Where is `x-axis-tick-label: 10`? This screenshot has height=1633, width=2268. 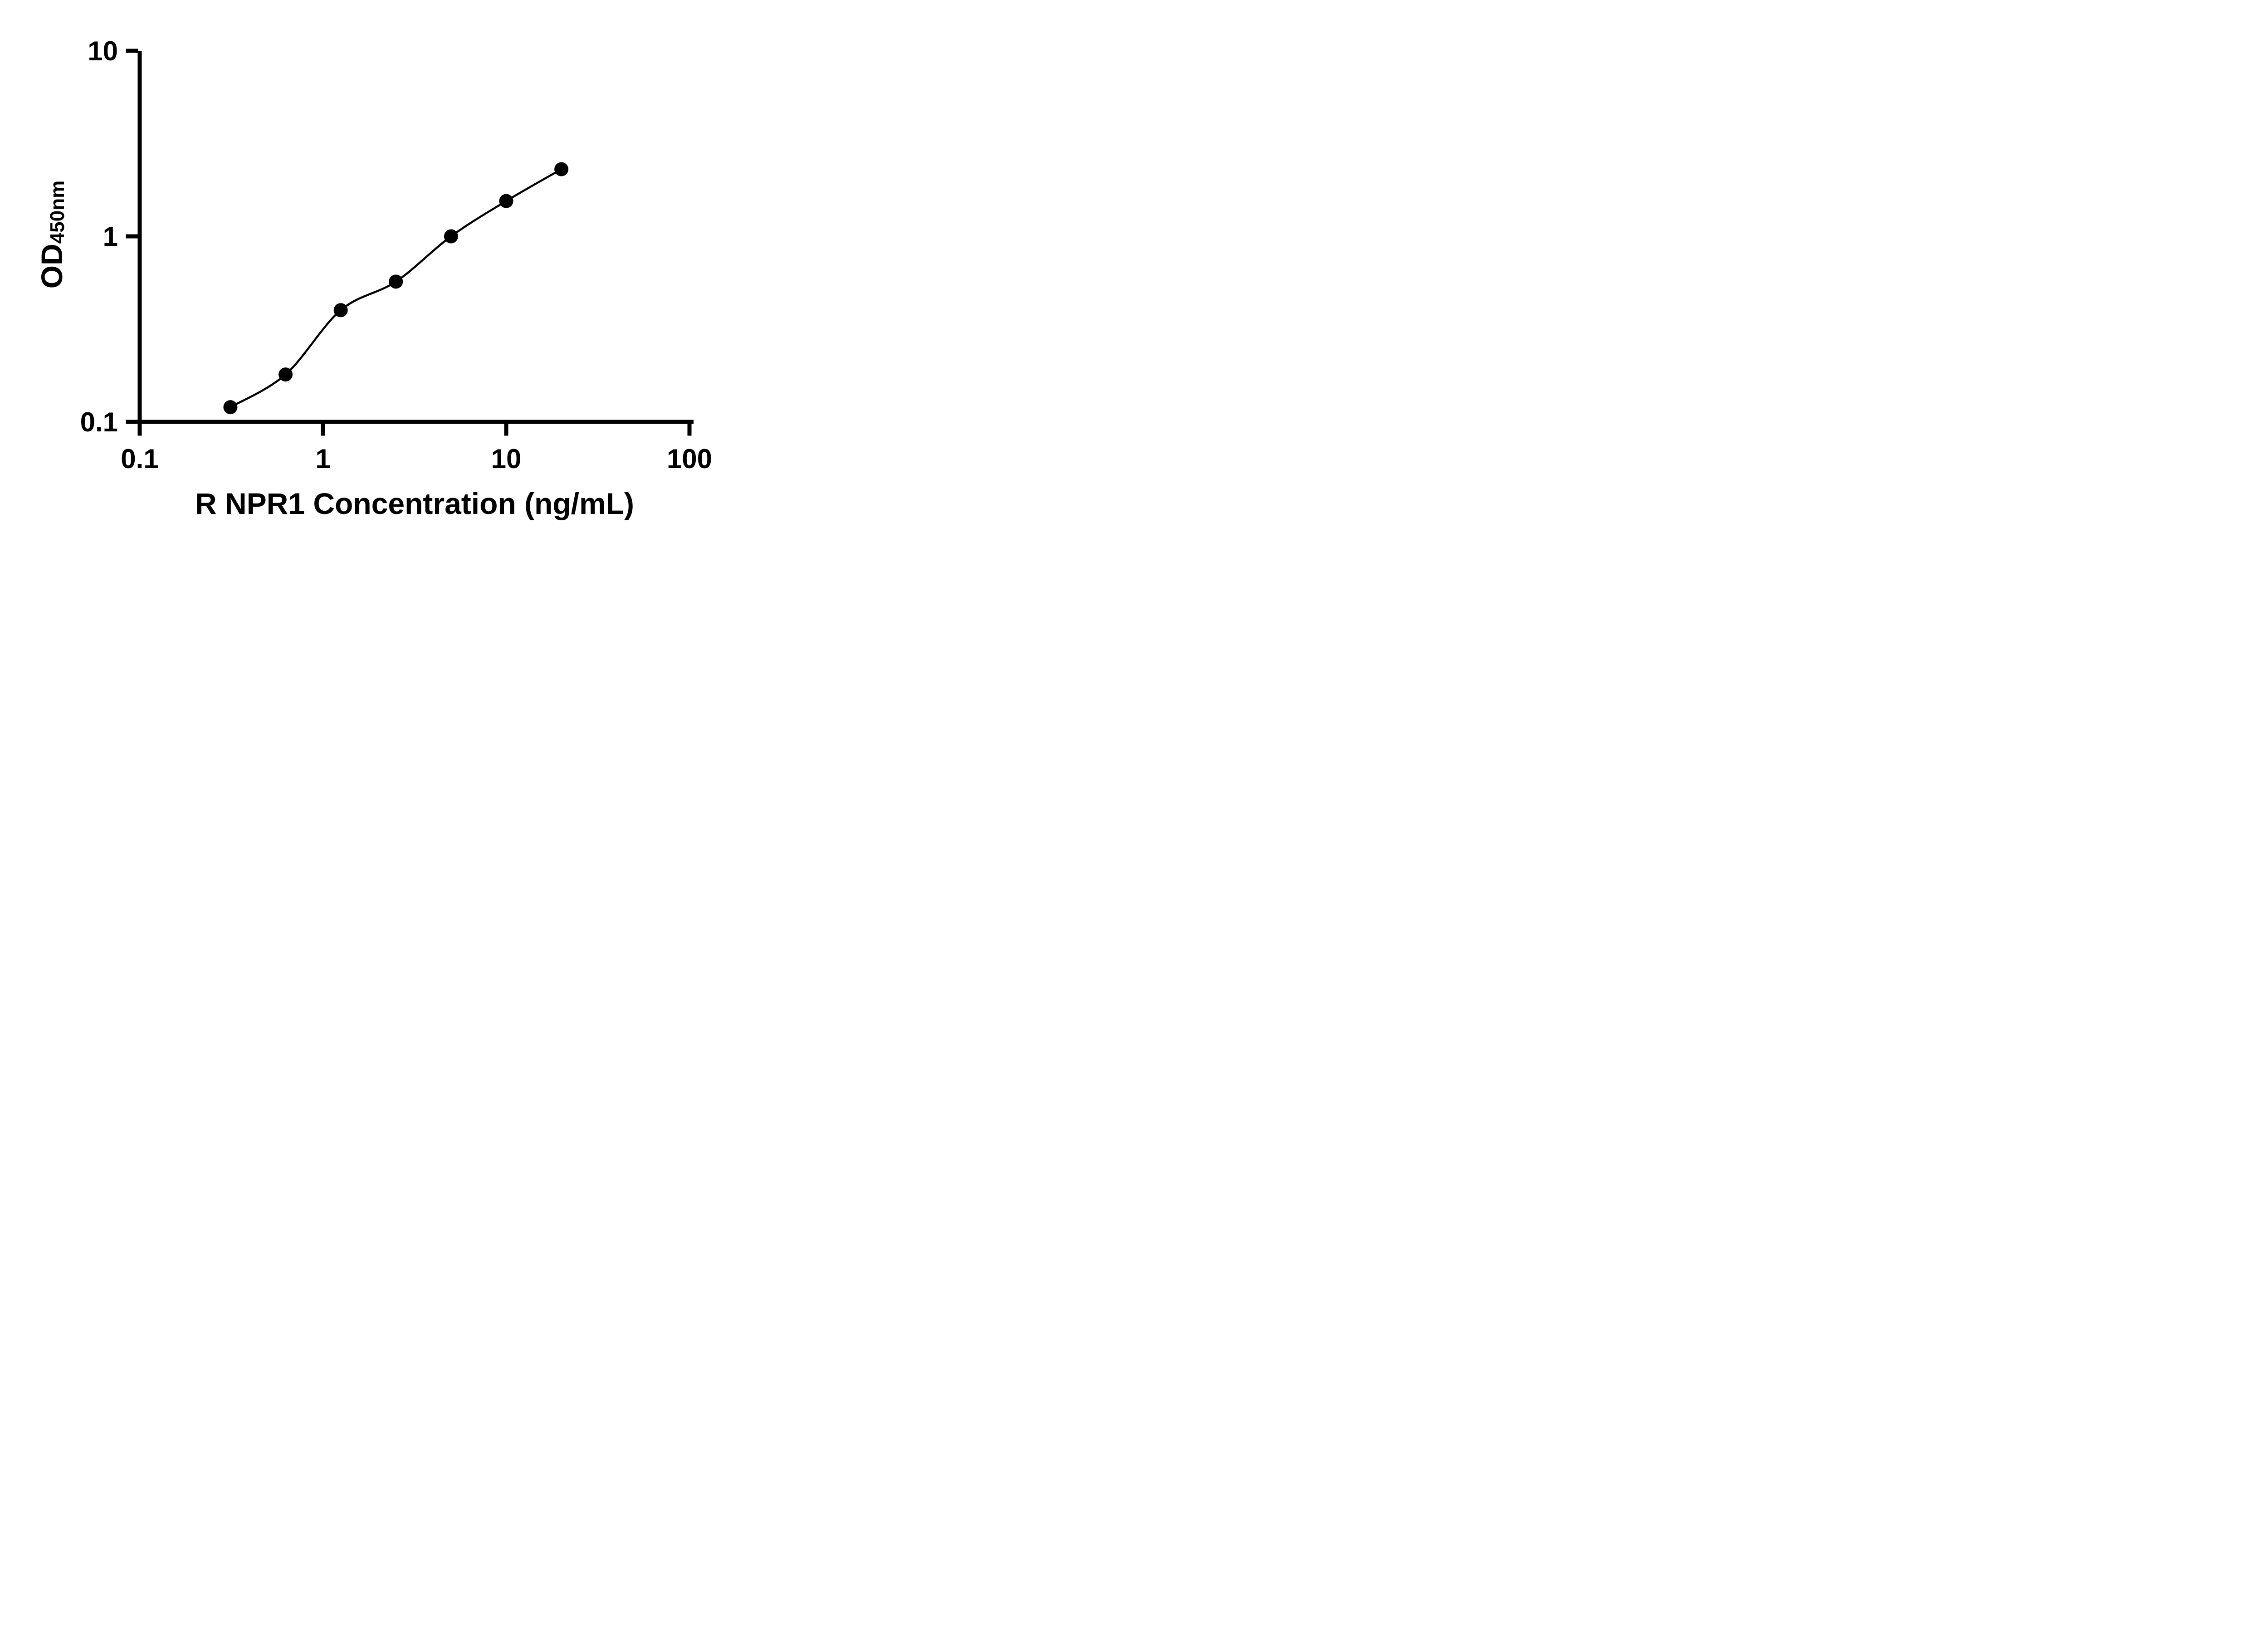
x-axis-tick-label: 10 is located at coordinates (507, 459).